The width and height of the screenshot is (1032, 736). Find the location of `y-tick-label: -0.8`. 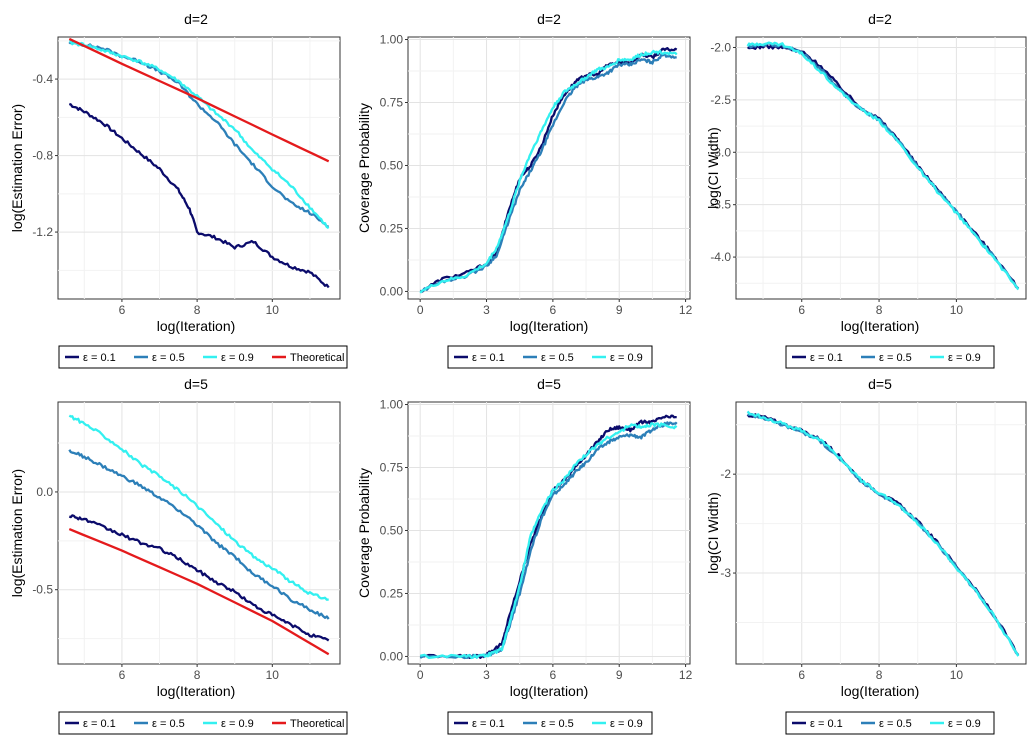

y-tick-label: -0.8 is located at coordinates (42, 156).